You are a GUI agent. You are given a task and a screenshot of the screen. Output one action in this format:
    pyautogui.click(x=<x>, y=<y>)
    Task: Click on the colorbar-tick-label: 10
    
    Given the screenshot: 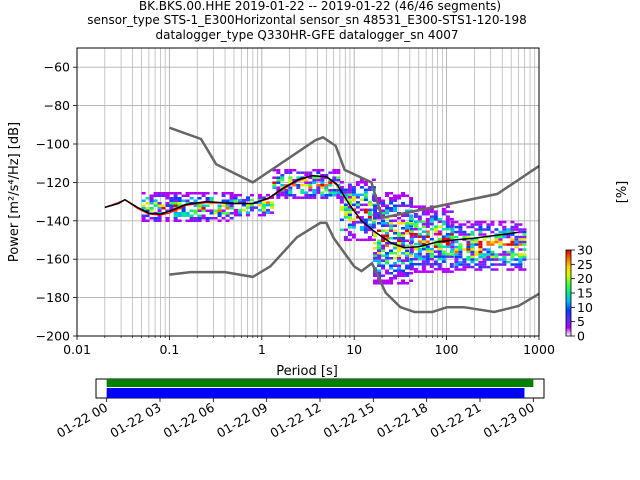 What is the action you would take?
    pyautogui.click(x=585, y=307)
    